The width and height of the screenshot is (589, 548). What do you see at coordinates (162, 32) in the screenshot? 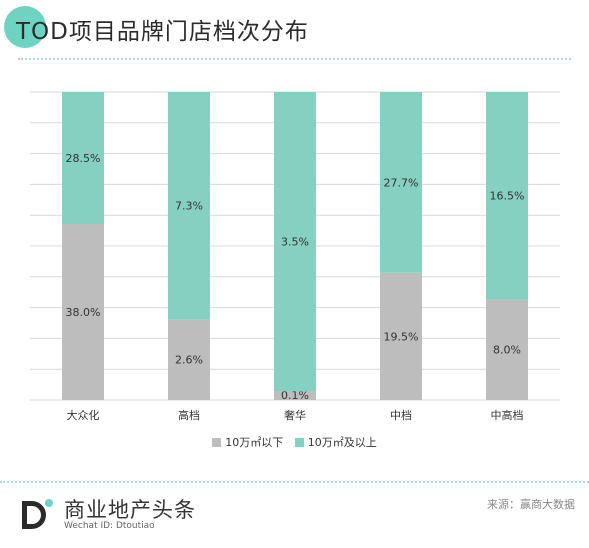
I see `chart-title: TOD项目品牌门店档次分布` at bounding box center [162, 32].